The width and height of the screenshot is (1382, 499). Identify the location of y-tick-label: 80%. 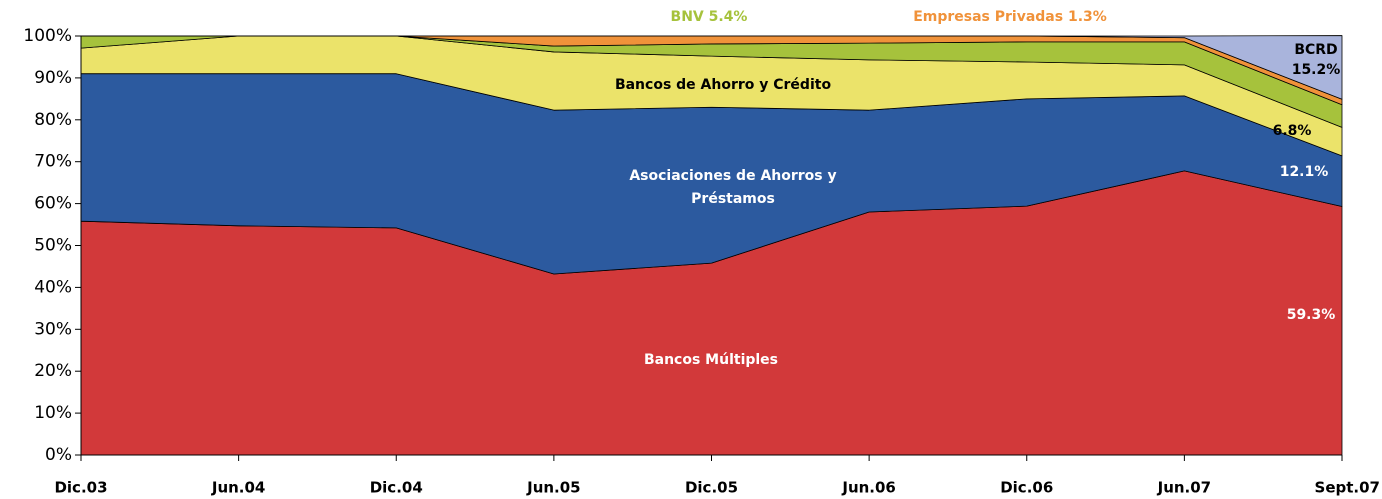
(53, 120).